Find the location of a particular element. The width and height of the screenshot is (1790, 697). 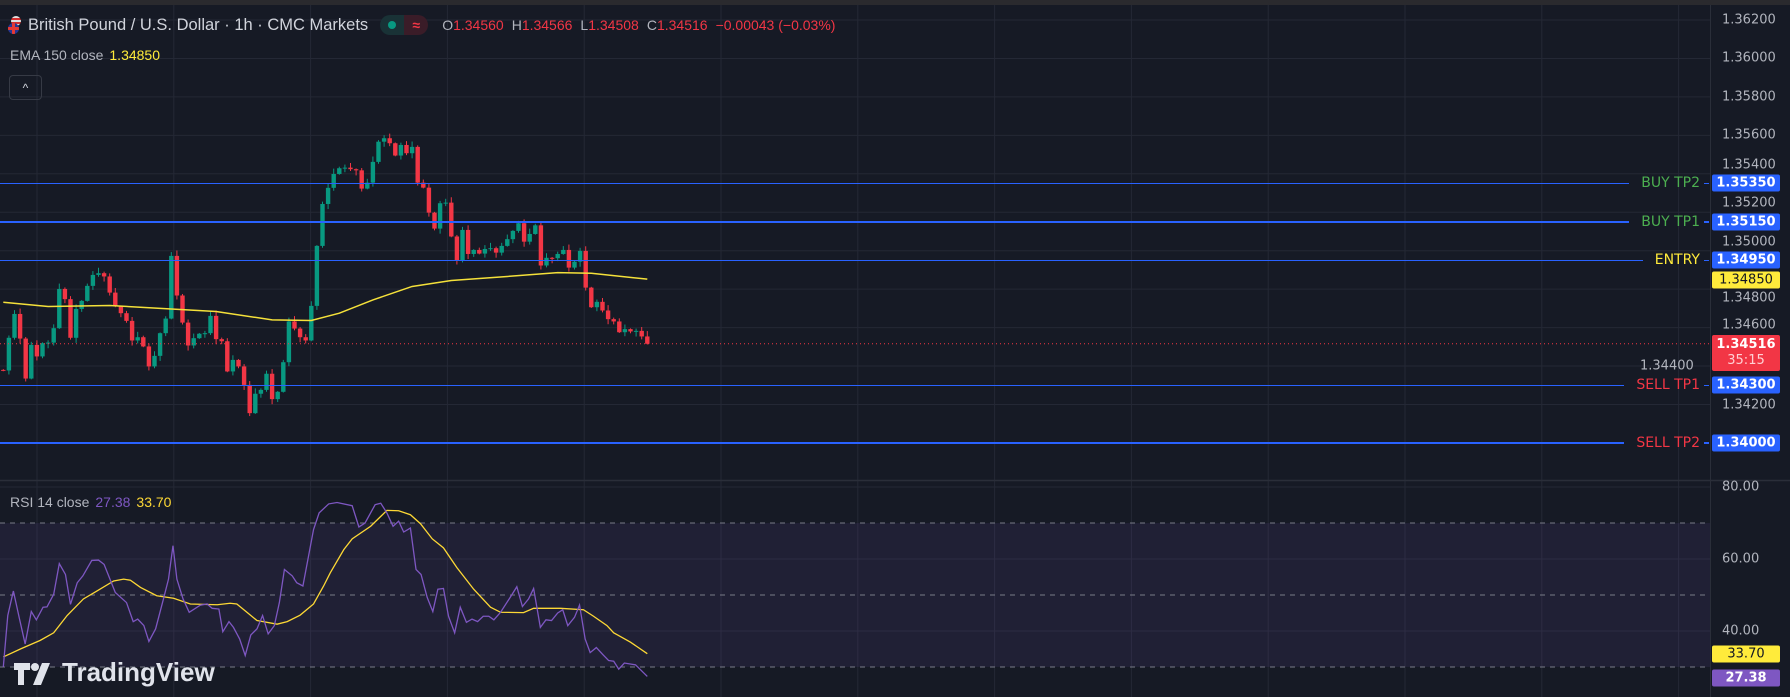

rsi-legend: RSI 14 close 27.38 33.70 is located at coordinates (90, 502).